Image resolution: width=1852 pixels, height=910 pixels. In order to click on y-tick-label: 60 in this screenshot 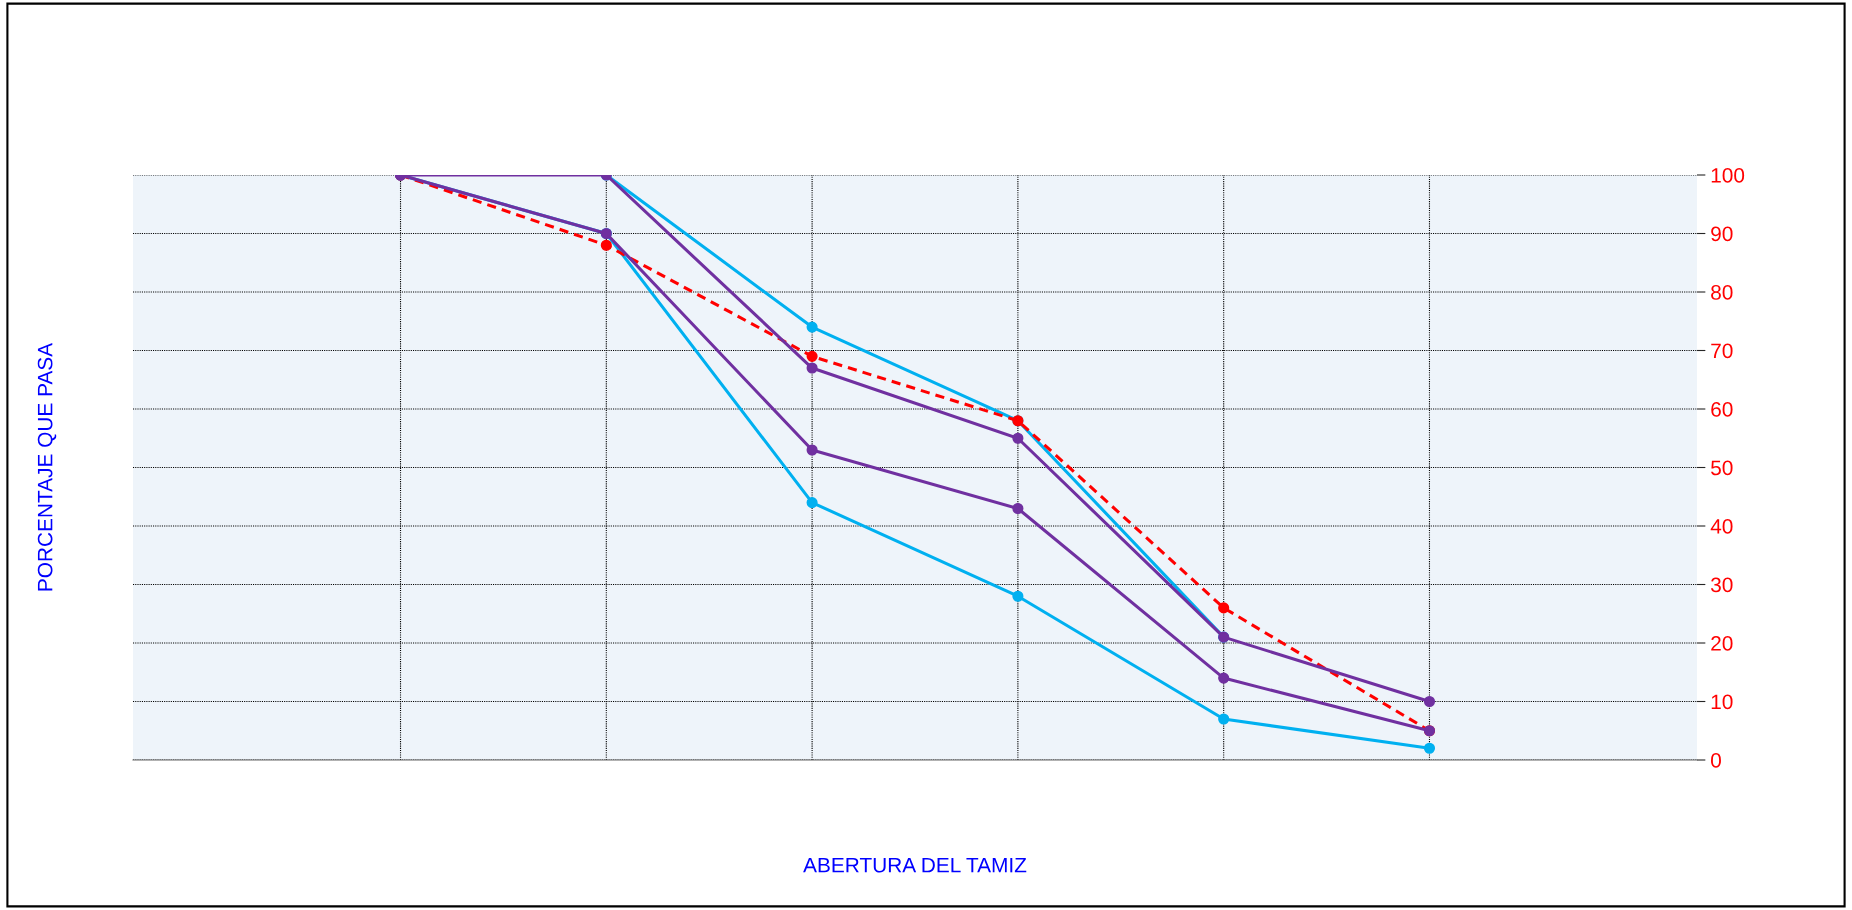, I will do `click(1722, 409)`.